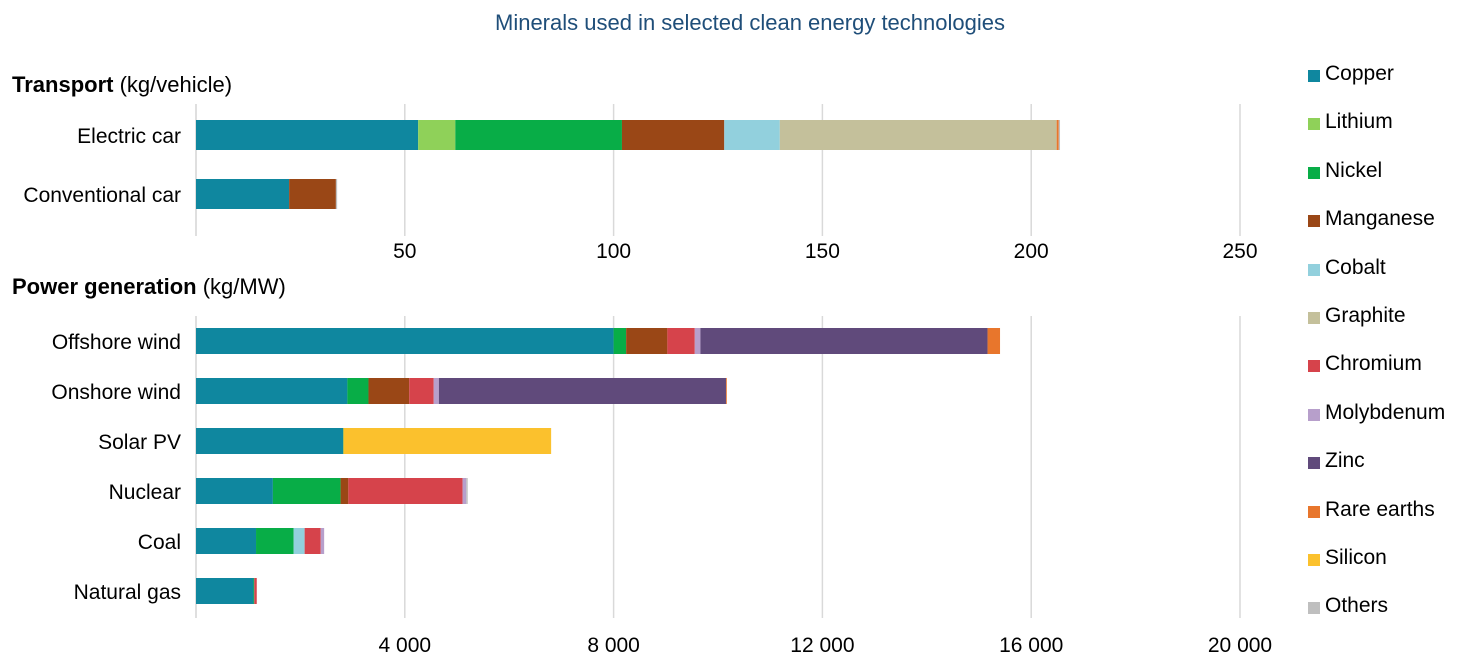 The image size is (1464, 668). Describe the element at coordinates (421, 391) in the screenshot. I see `power-bar-onshore-wind-chromium` at that location.